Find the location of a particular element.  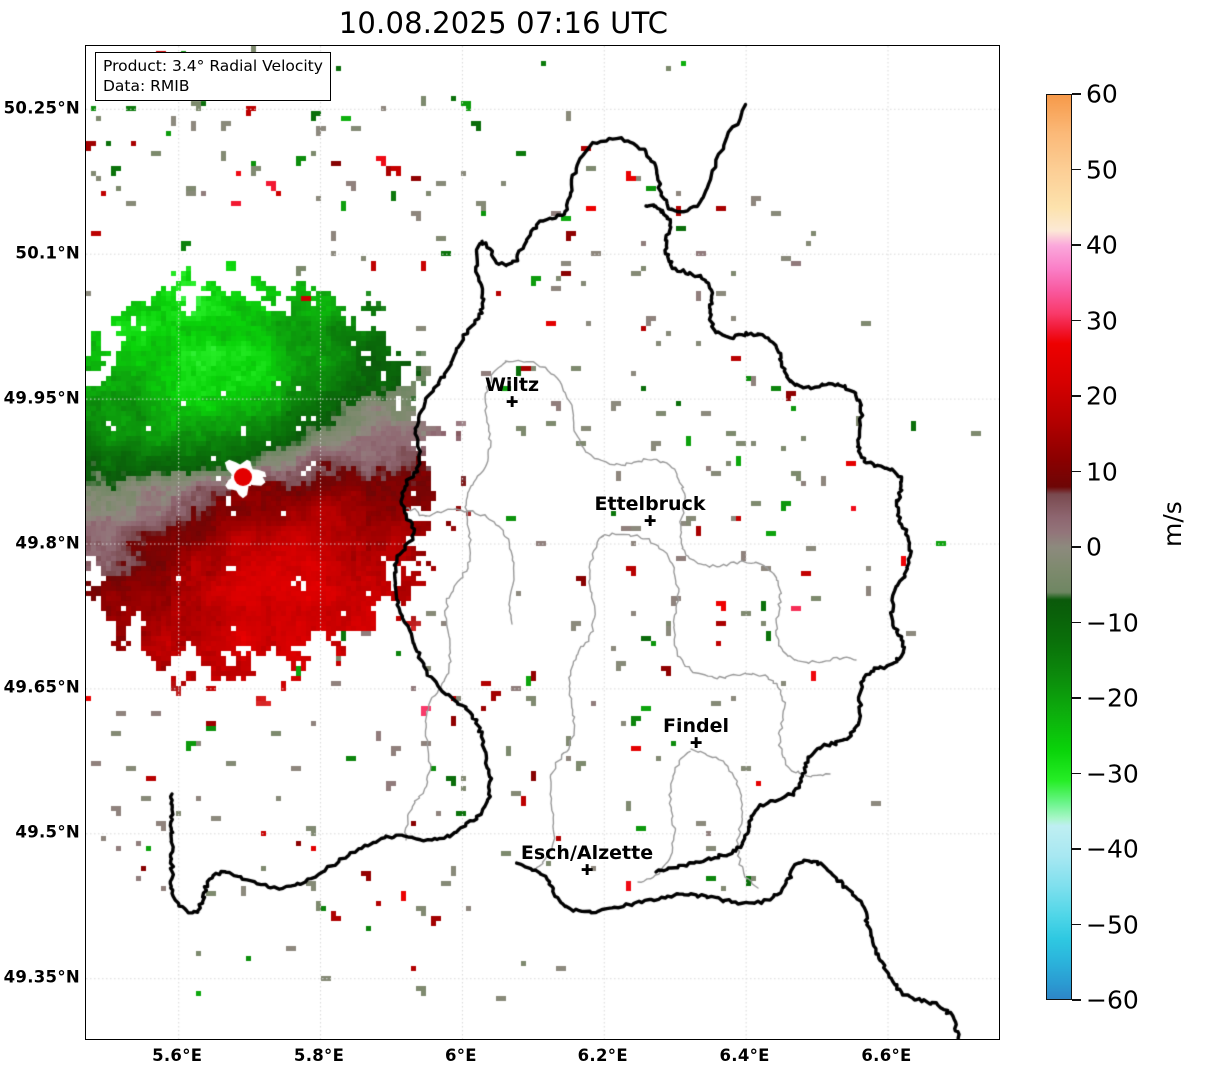

colorbar-tick-label: 50 is located at coordinates (1102, 169).